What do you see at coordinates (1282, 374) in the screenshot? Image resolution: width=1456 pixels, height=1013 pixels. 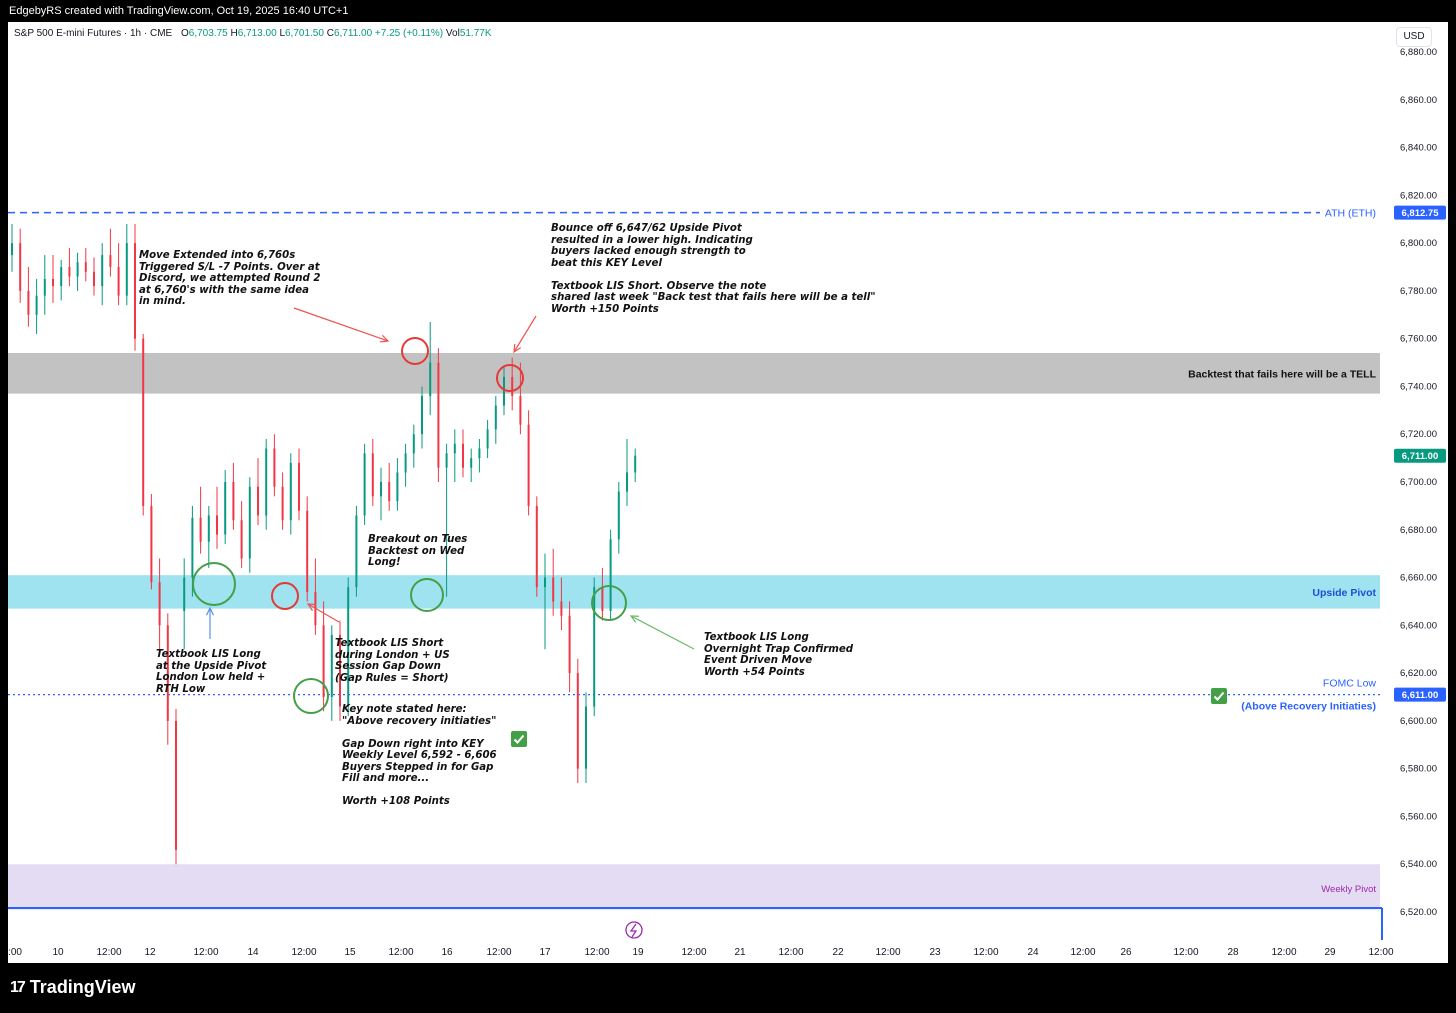 I see `zone-label-backtest: Backtest that fails here will be a TELL` at bounding box center [1282, 374].